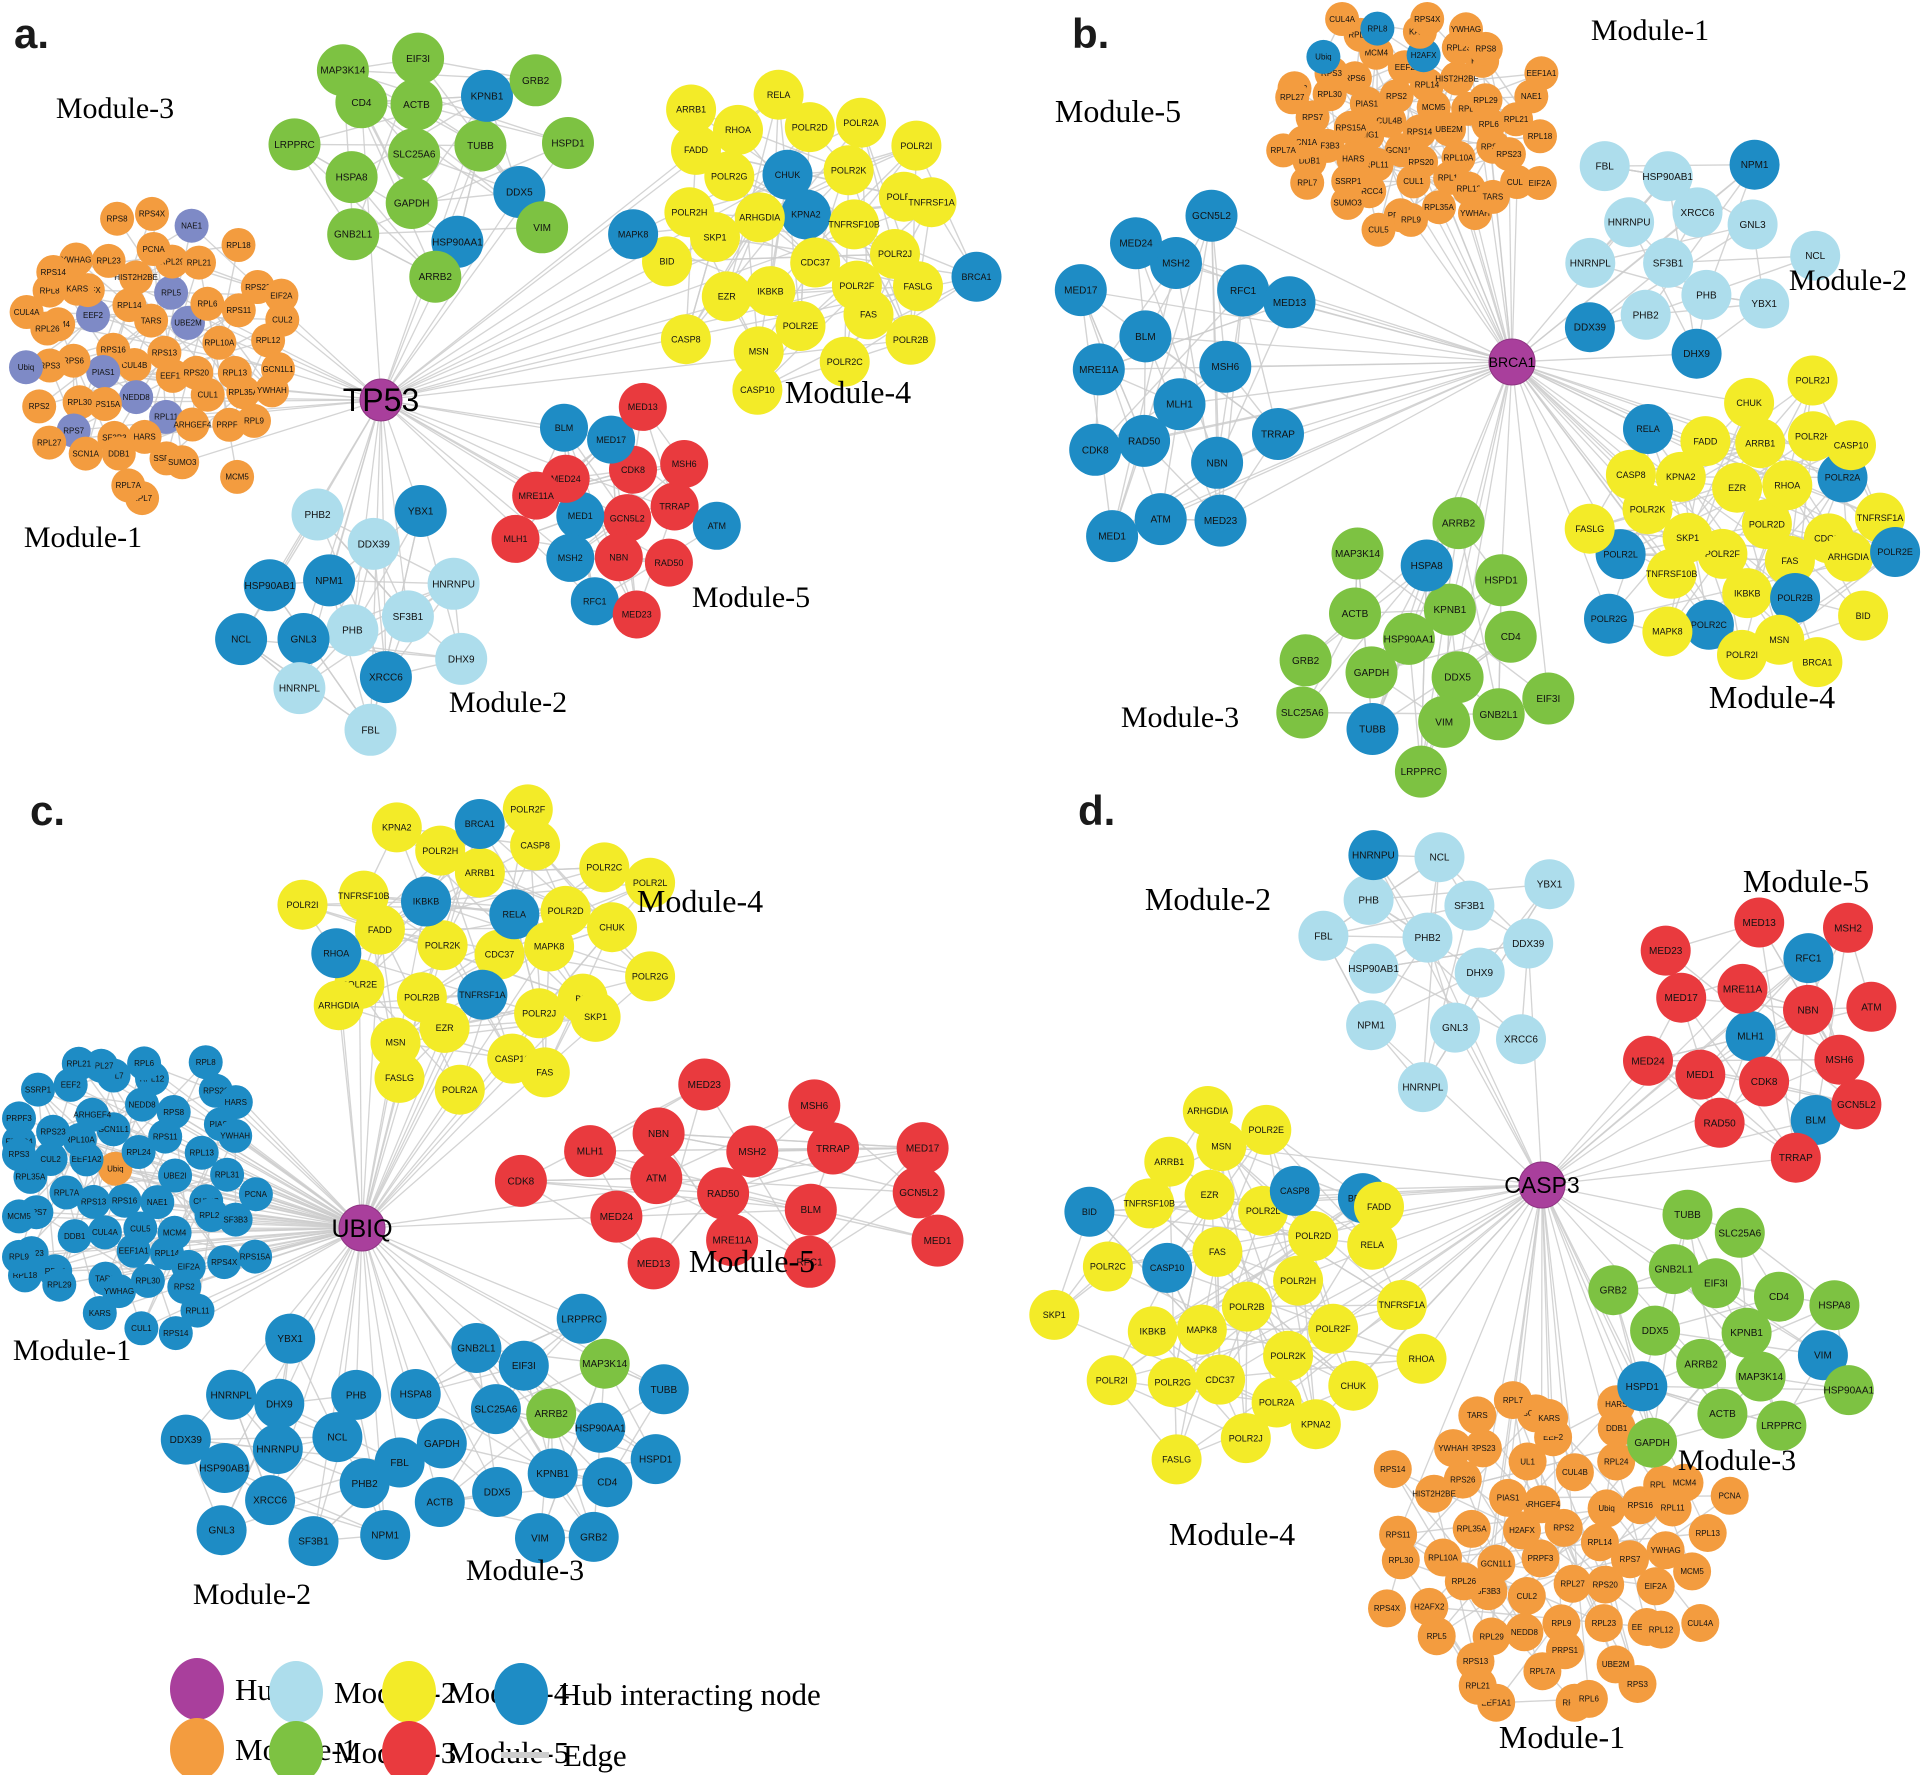  What do you see at coordinates (1706, 294) in the screenshot?
I see `node-PHB: PHB` at bounding box center [1706, 294].